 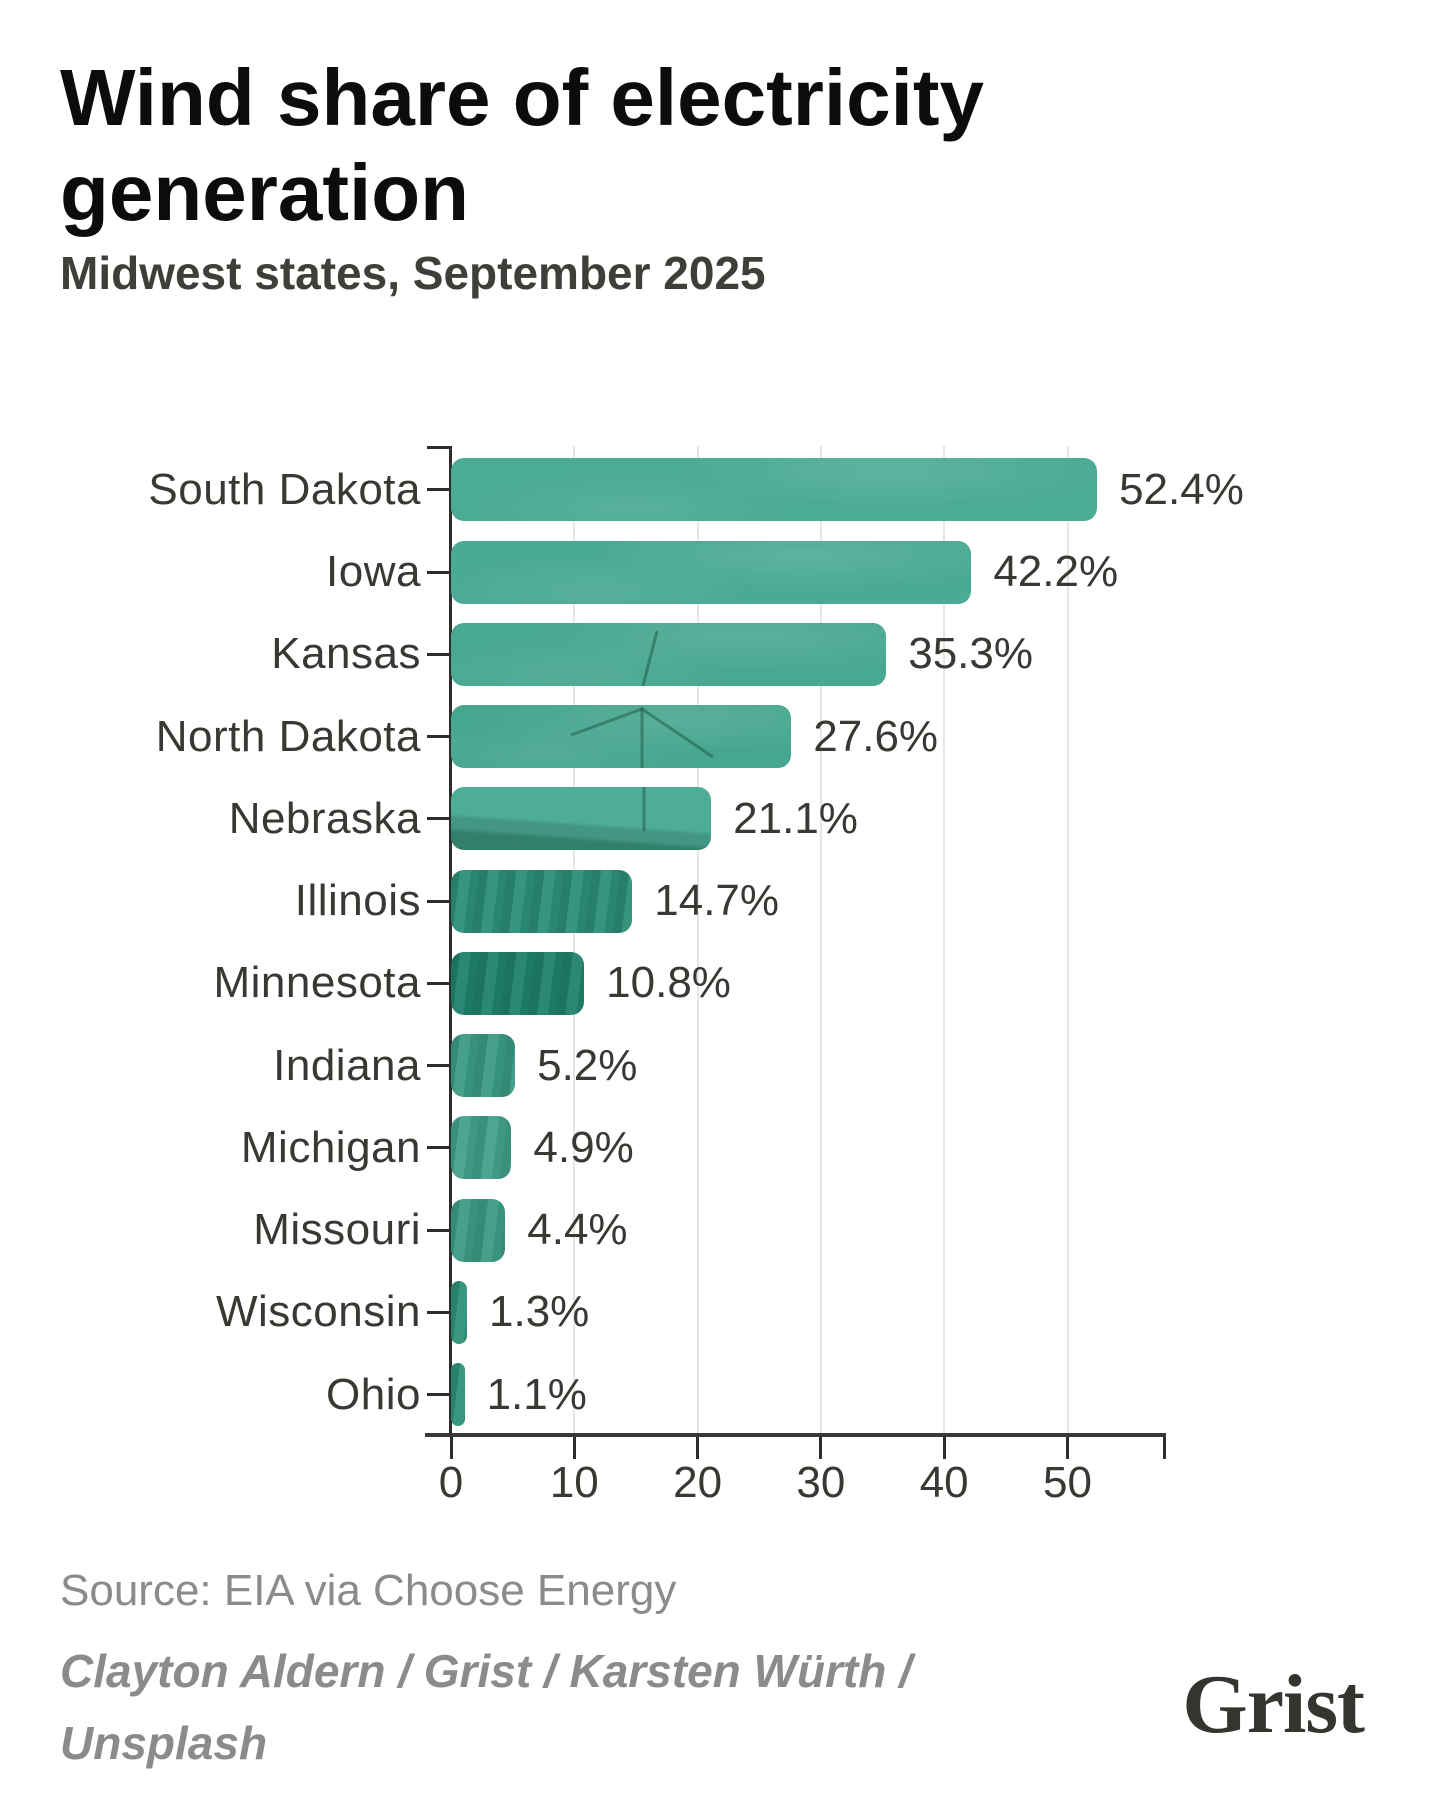 What do you see at coordinates (438, 1395) in the screenshot?
I see `category-tick-ohio` at bounding box center [438, 1395].